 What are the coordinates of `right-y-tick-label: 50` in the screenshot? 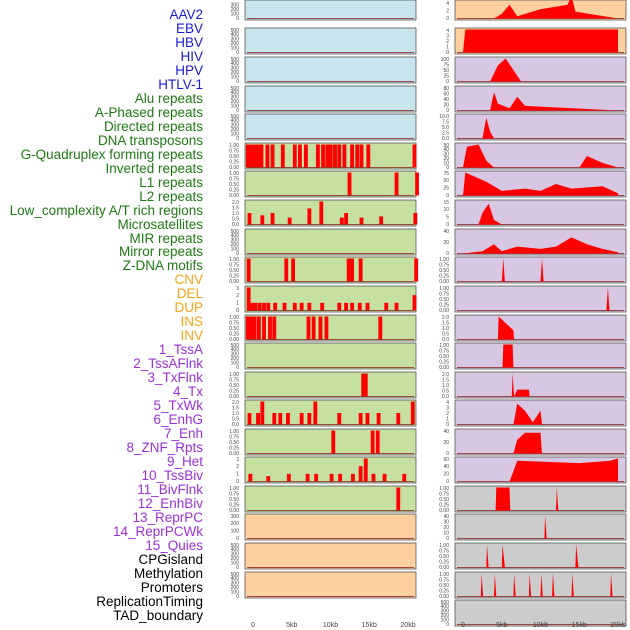 It's located at (446, 146).